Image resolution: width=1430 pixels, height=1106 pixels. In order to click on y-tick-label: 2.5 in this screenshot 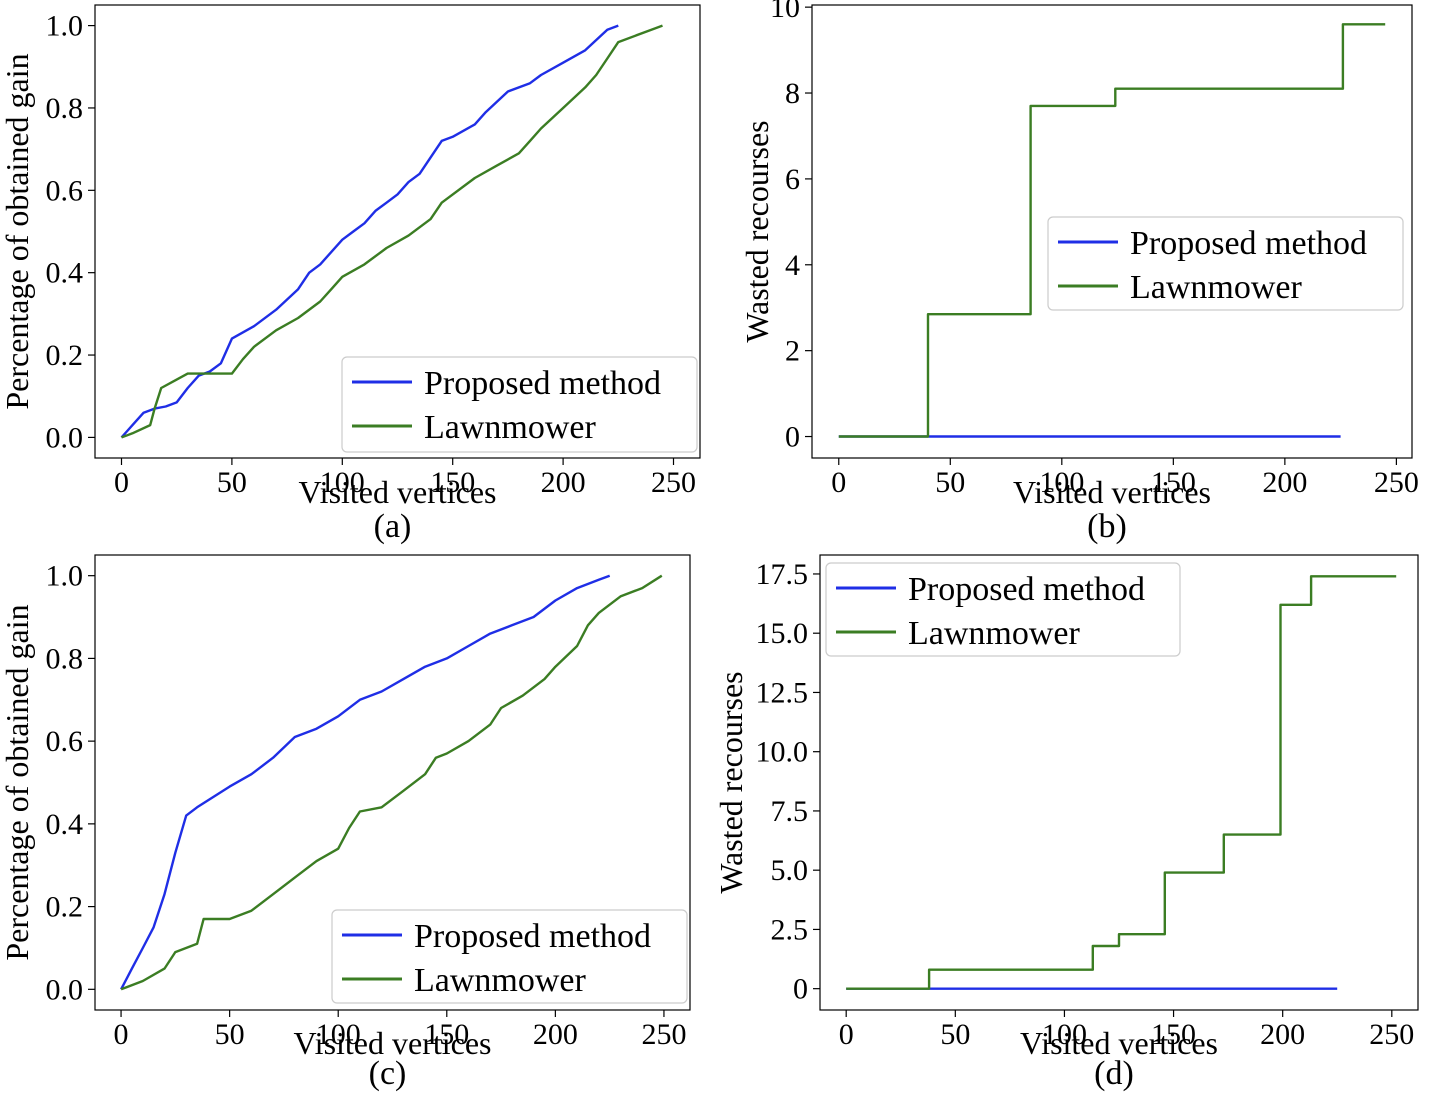, I will do `click(790, 929)`.